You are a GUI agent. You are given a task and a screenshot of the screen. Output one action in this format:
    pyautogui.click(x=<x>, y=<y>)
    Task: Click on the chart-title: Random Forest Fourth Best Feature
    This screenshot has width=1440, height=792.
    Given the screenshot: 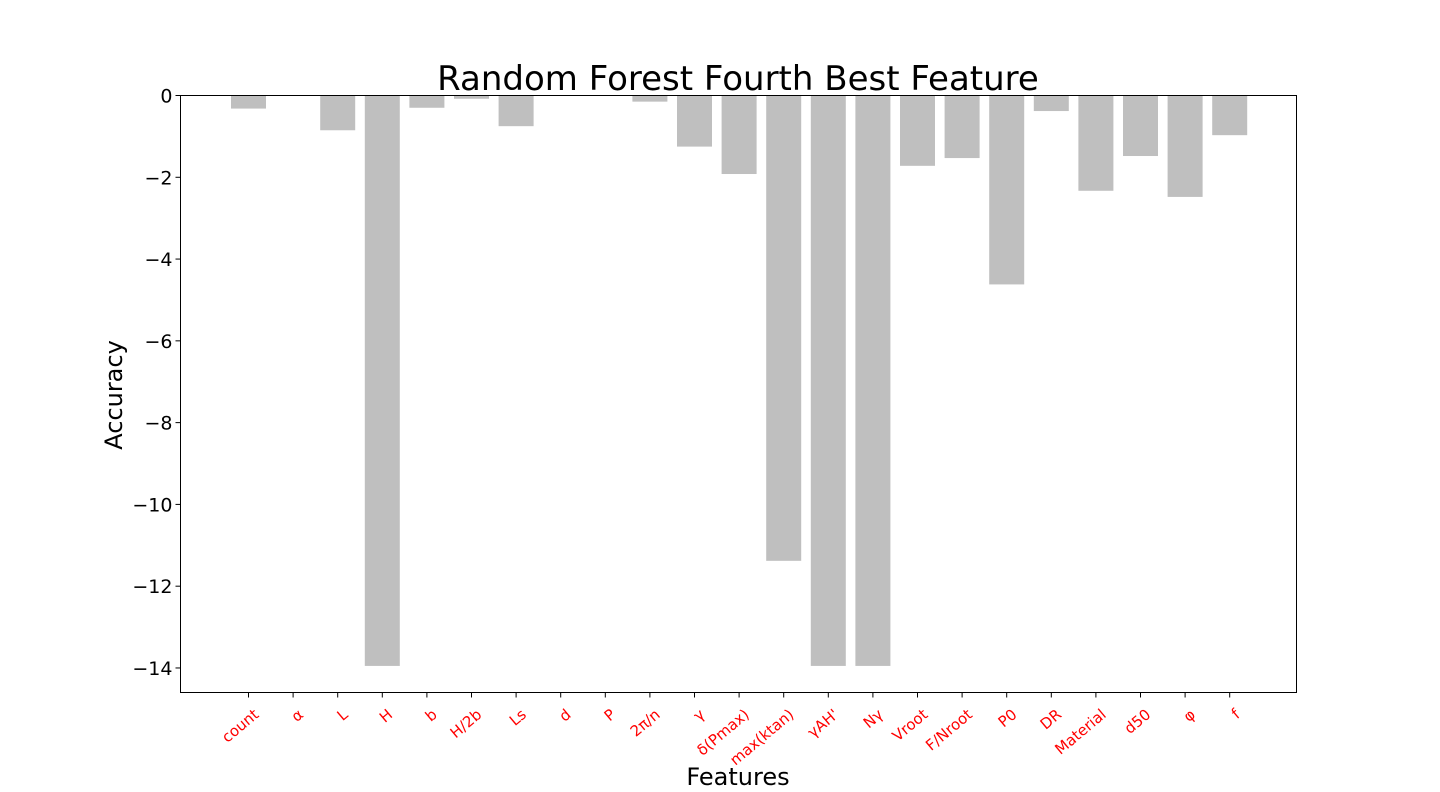 What is the action you would take?
    pyautogui.click(x=738, y=79)
    